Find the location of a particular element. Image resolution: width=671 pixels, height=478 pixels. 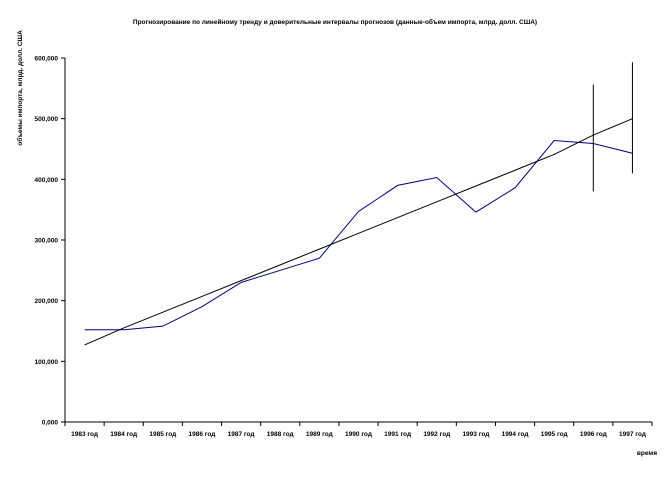

y-tick-label: 100,000 is located at coordinates (47, 362).